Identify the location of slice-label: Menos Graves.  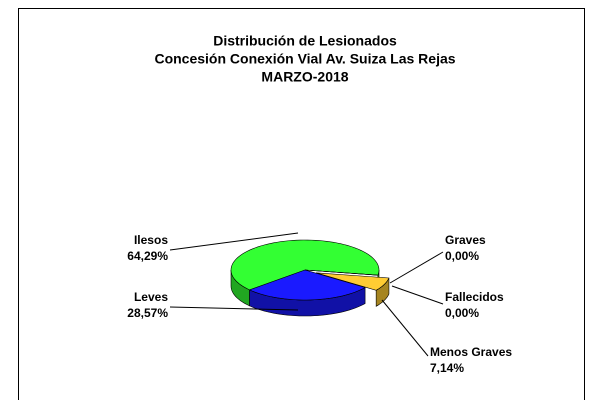
(471, 352).